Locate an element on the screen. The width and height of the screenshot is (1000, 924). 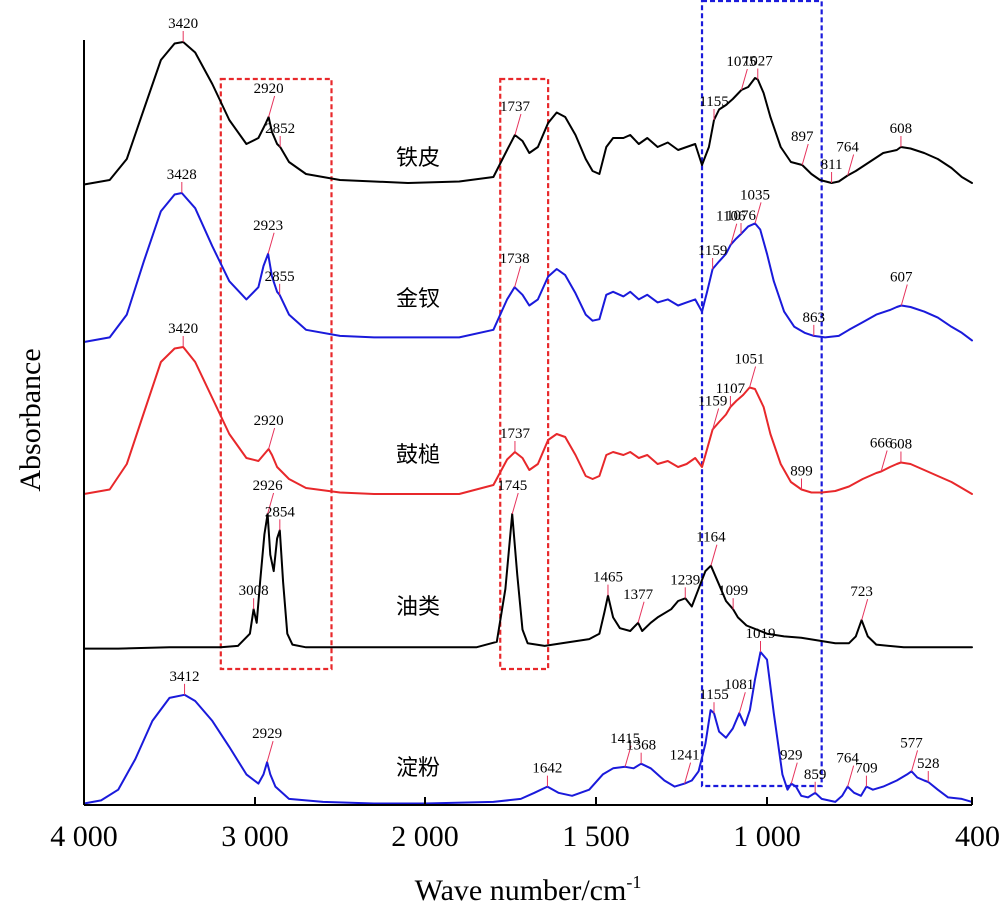
peak-label: 709 is located at coordinates (866, 769).